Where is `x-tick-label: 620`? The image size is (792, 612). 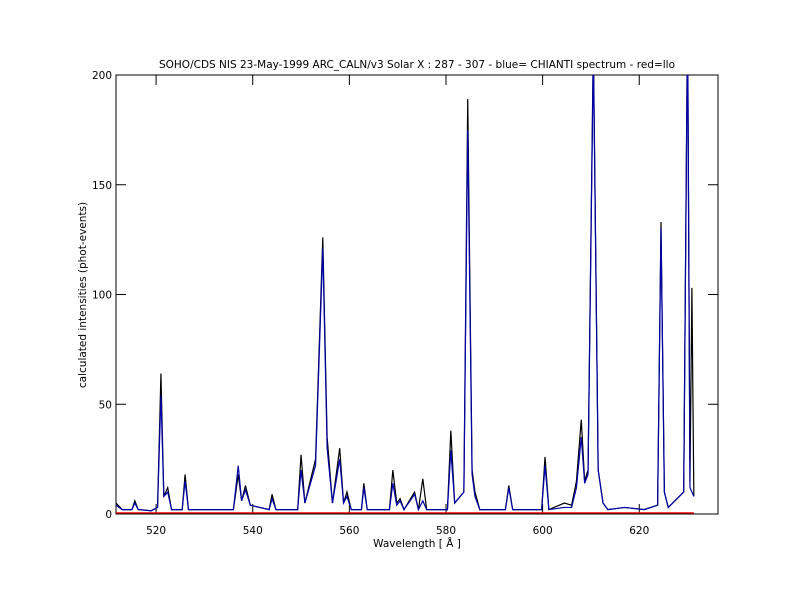
x-tick-label: 620 is located at coordinates (639, 531).